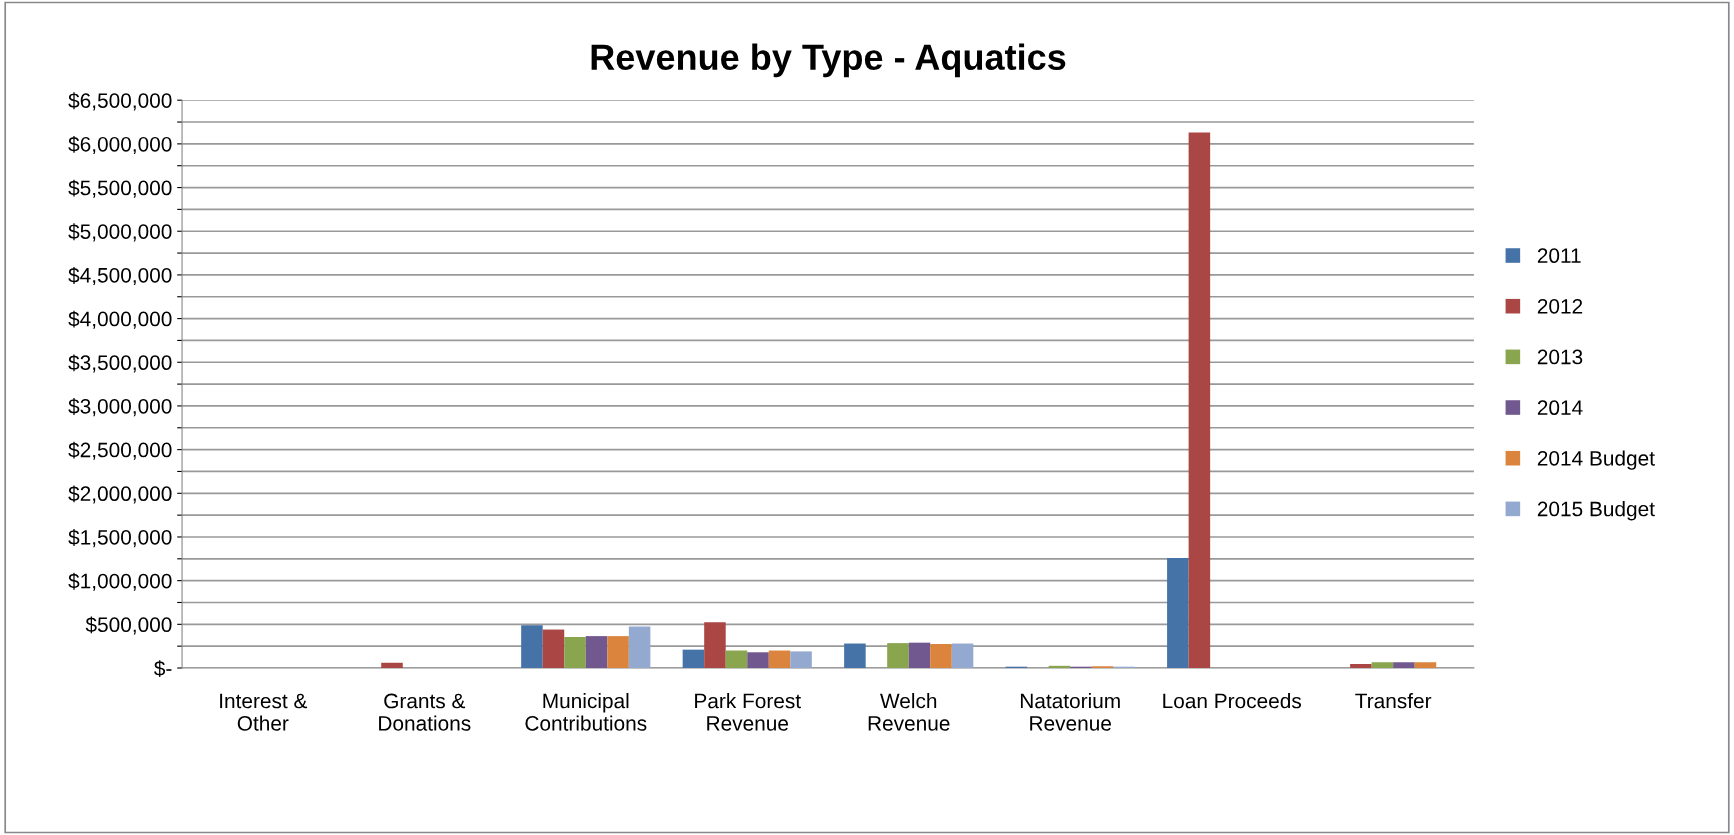  I want to click on y-tick-label: $6,500,000, so click(120, 101).